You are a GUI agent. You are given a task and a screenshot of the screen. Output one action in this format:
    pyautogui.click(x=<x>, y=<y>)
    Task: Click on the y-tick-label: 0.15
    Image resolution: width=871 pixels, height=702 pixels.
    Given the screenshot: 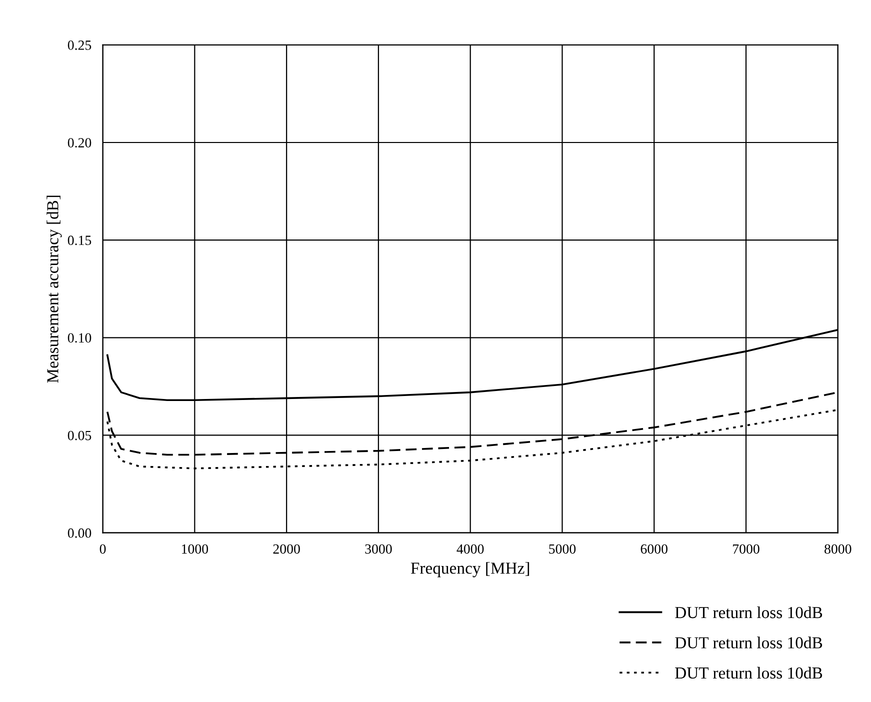 What is the action you would take?
    pyautogui.click(x=80, y=241)
    